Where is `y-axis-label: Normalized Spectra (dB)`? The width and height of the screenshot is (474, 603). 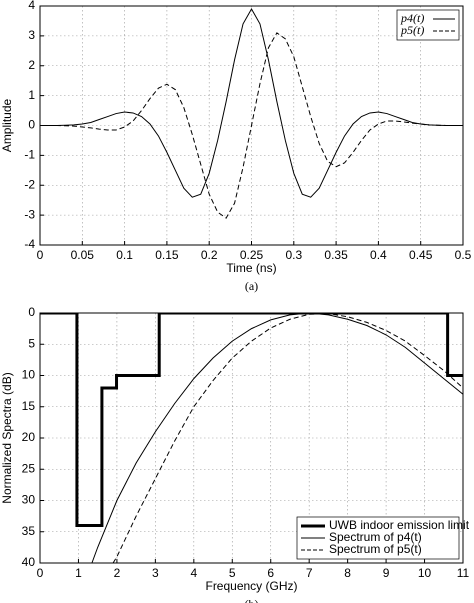 y-axis-label: Normalized Spectra (dB) is located at coordinates (7, 437).